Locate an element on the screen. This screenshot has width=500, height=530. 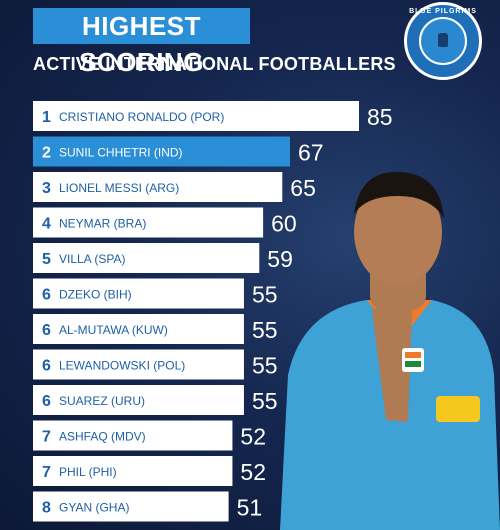
chart-title: HIGHEST SCORING is located at coordinates (141, 42).